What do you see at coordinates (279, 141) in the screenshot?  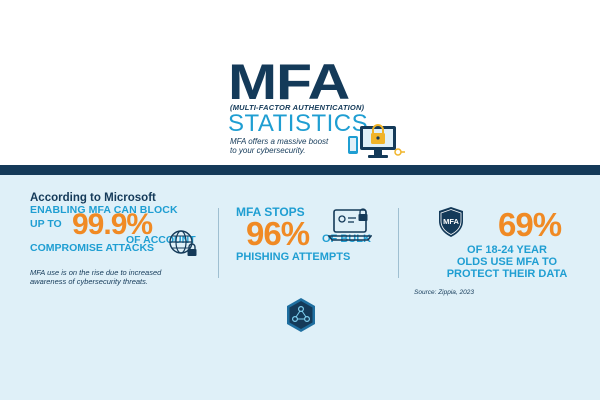 I see `tagline-line1: MFA offers a massive boost` at bounding box center [279, 141].